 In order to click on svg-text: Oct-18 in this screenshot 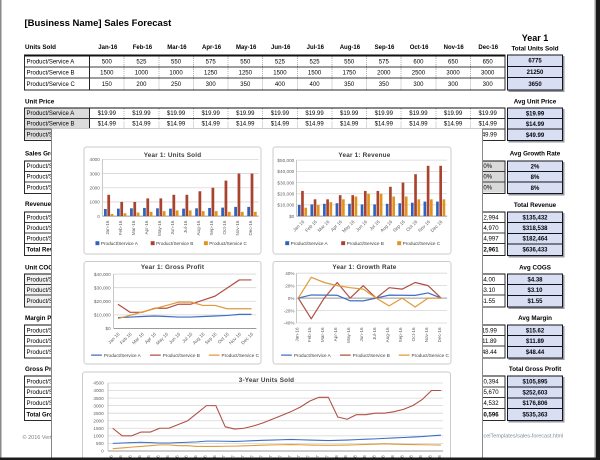, I will do `click(420, 457)`.